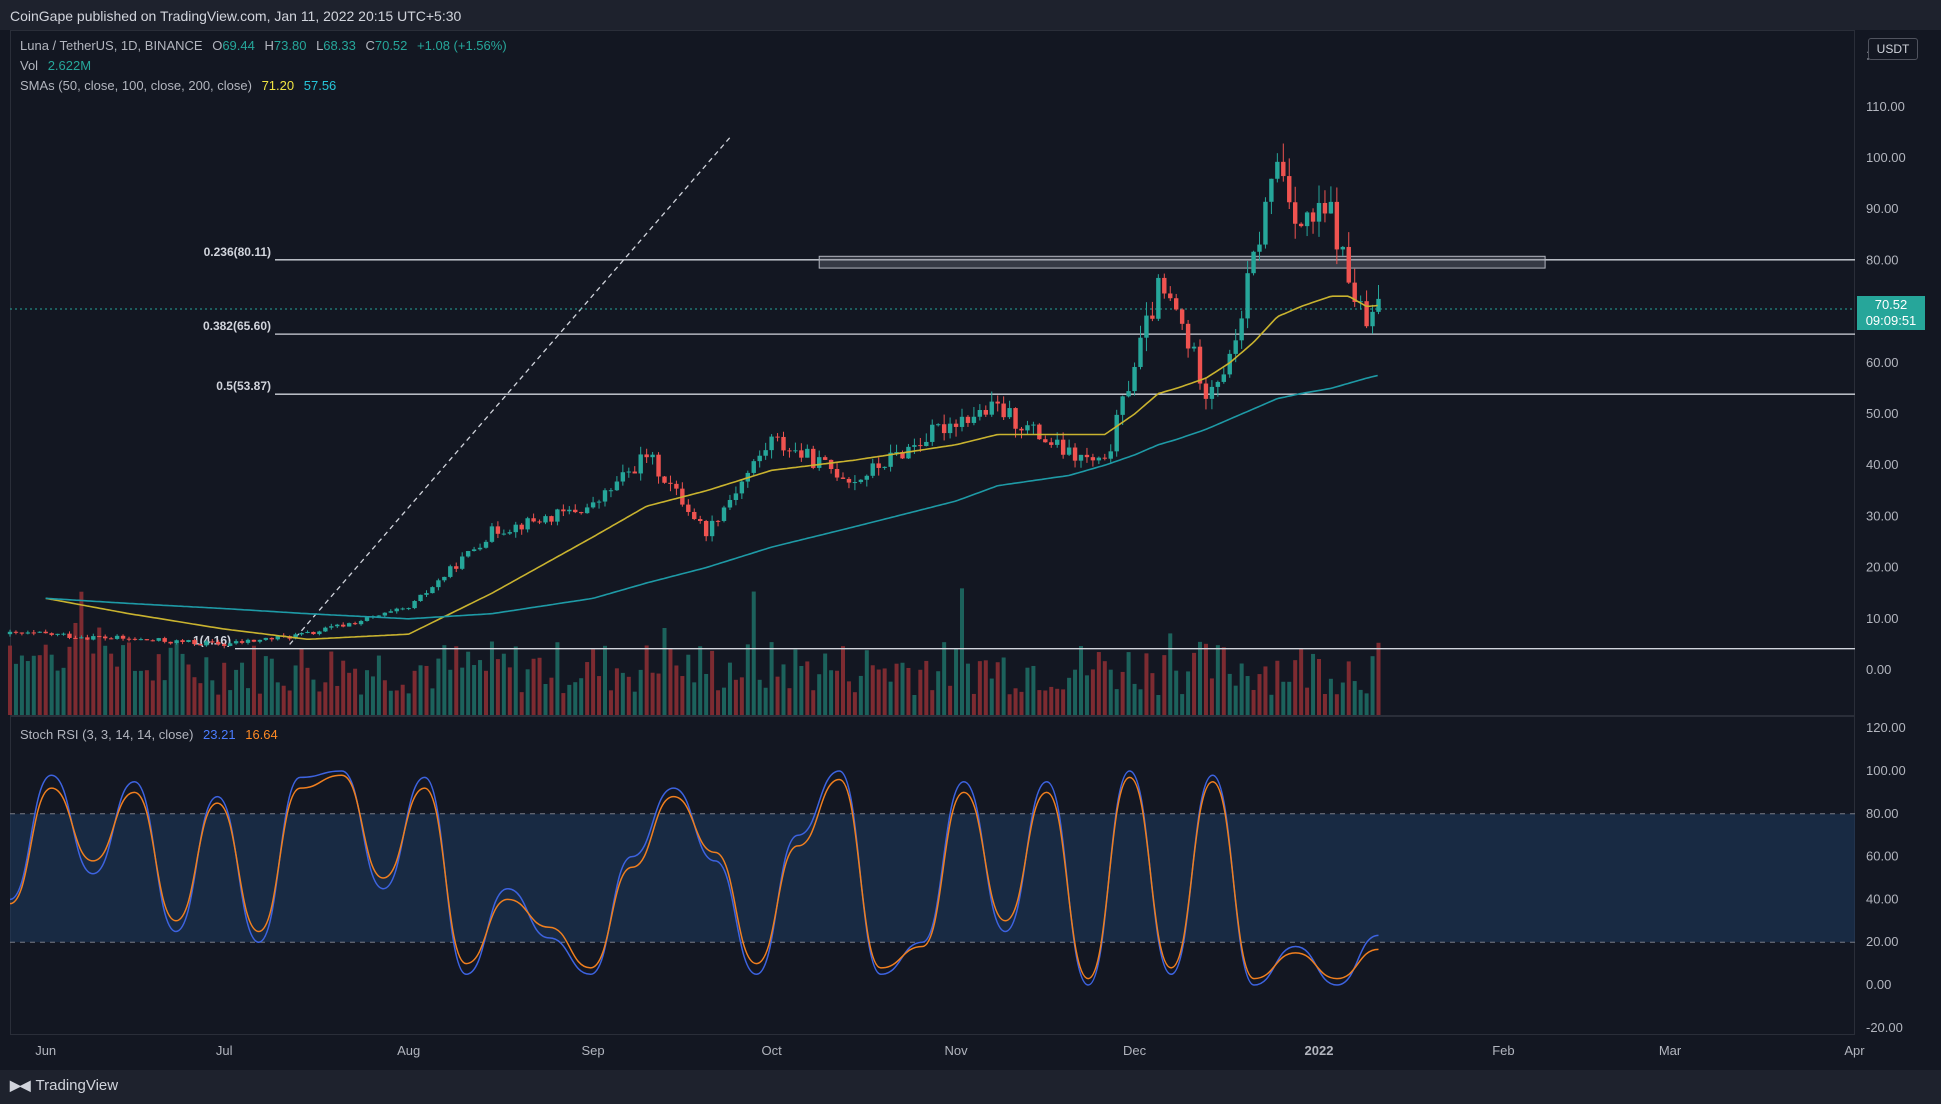  Describe the element at coordinates (1882, 208) in the screenshot. I see `price-axis-tick: 90.00` at that location.